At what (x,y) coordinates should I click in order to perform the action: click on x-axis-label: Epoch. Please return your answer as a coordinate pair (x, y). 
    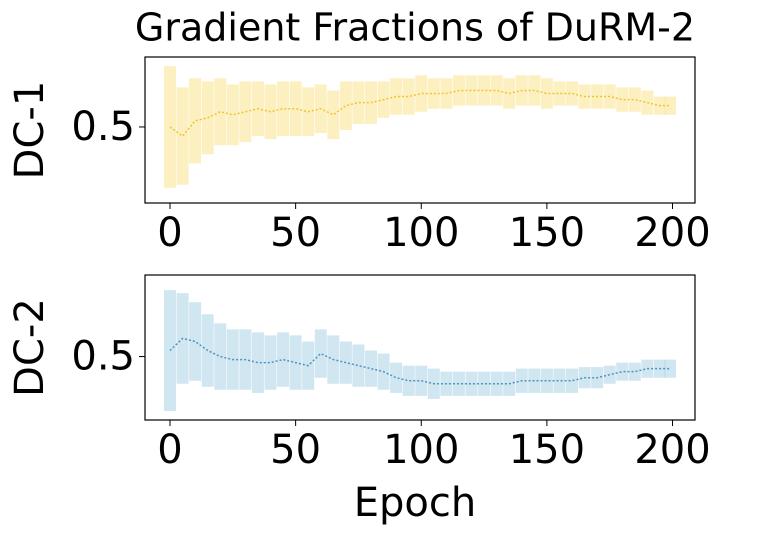
    Looking at the image, I should click on (415, 503).